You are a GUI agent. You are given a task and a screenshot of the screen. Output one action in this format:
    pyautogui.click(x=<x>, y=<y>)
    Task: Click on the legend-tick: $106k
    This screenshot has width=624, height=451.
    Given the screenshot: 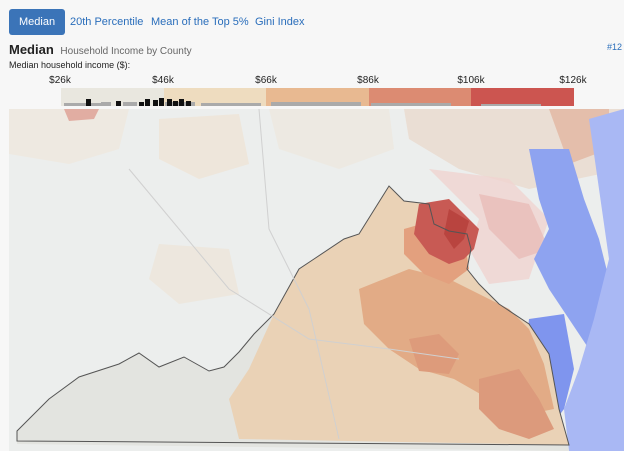 What is the action you would take?
    pyautogui.click(x=471, y=80)
    